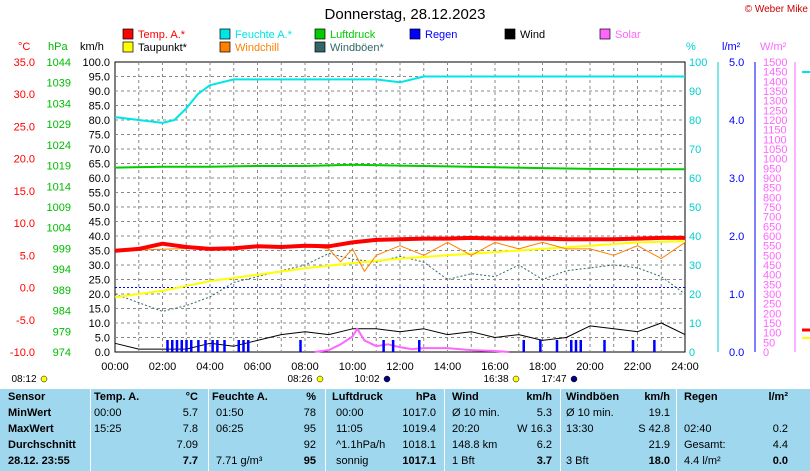 This screenshot has height=471, width=810. What do you see at coordinates (731, 47) in the screenshot?
I see `rain-unit: l/m²` at bounding box center [731, 47].